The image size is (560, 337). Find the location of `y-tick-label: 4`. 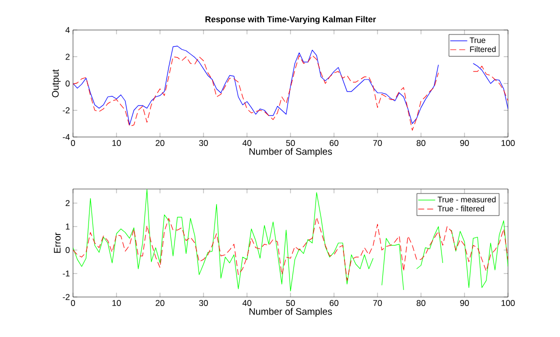

y-tick-label: 4 is located at coordinates (67, 30).